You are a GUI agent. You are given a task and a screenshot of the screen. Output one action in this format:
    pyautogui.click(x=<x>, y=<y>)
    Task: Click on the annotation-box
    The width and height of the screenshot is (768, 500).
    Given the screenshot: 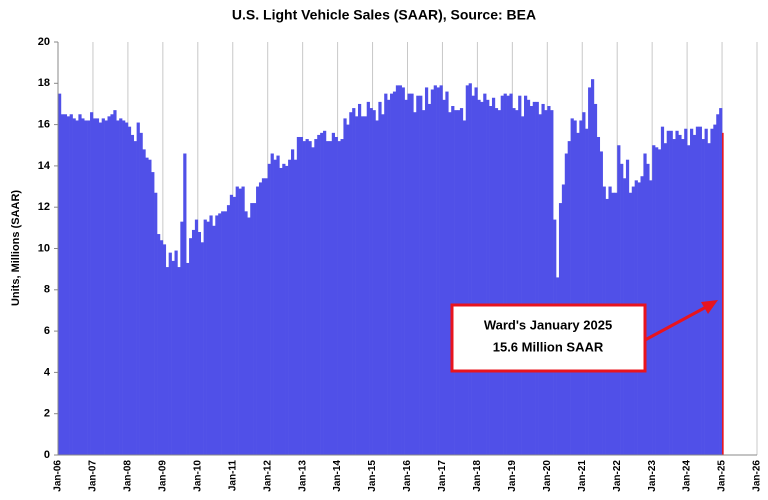 What is the action you would take?
    pyautogui.click(x=548, y=338)
    